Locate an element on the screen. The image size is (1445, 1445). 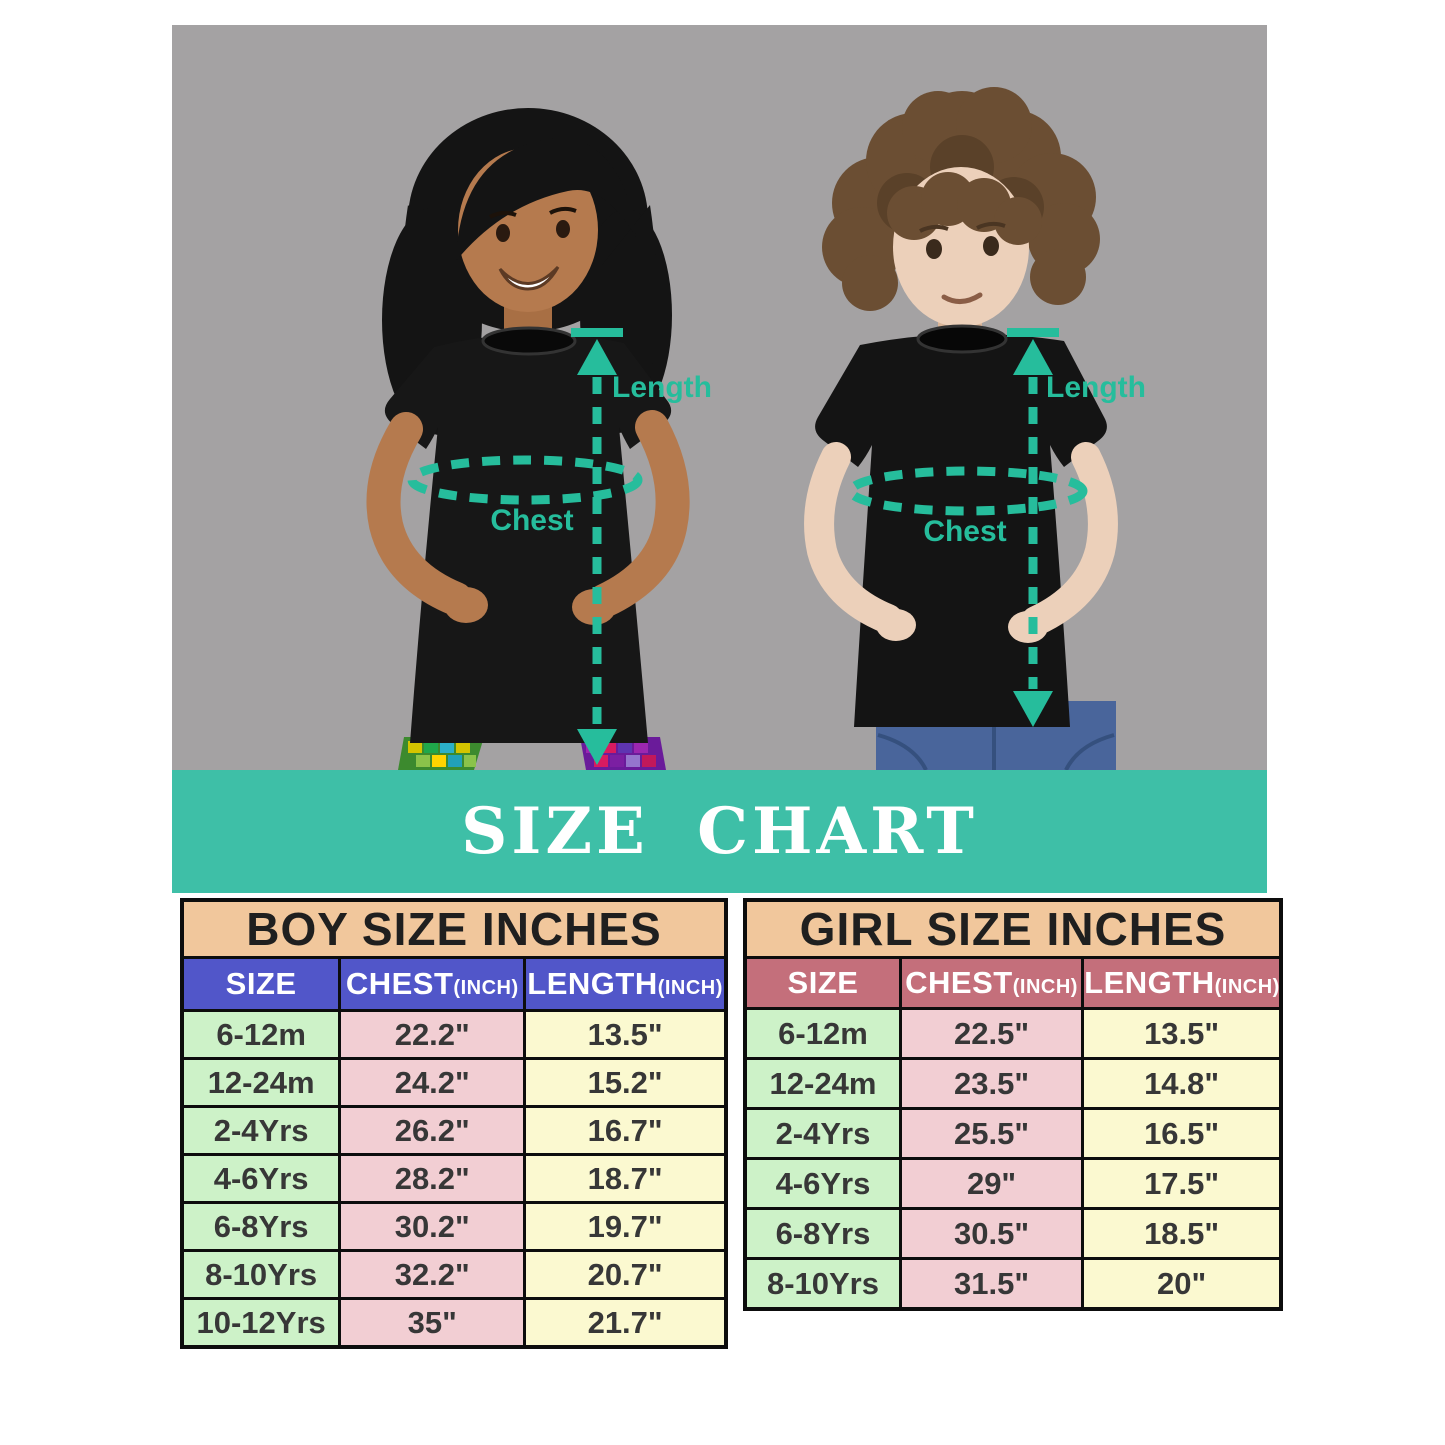
boy-table-header-row: SIZE CHEST(INCH) LENGTH(INCH) is located at coordinates (454, 984).